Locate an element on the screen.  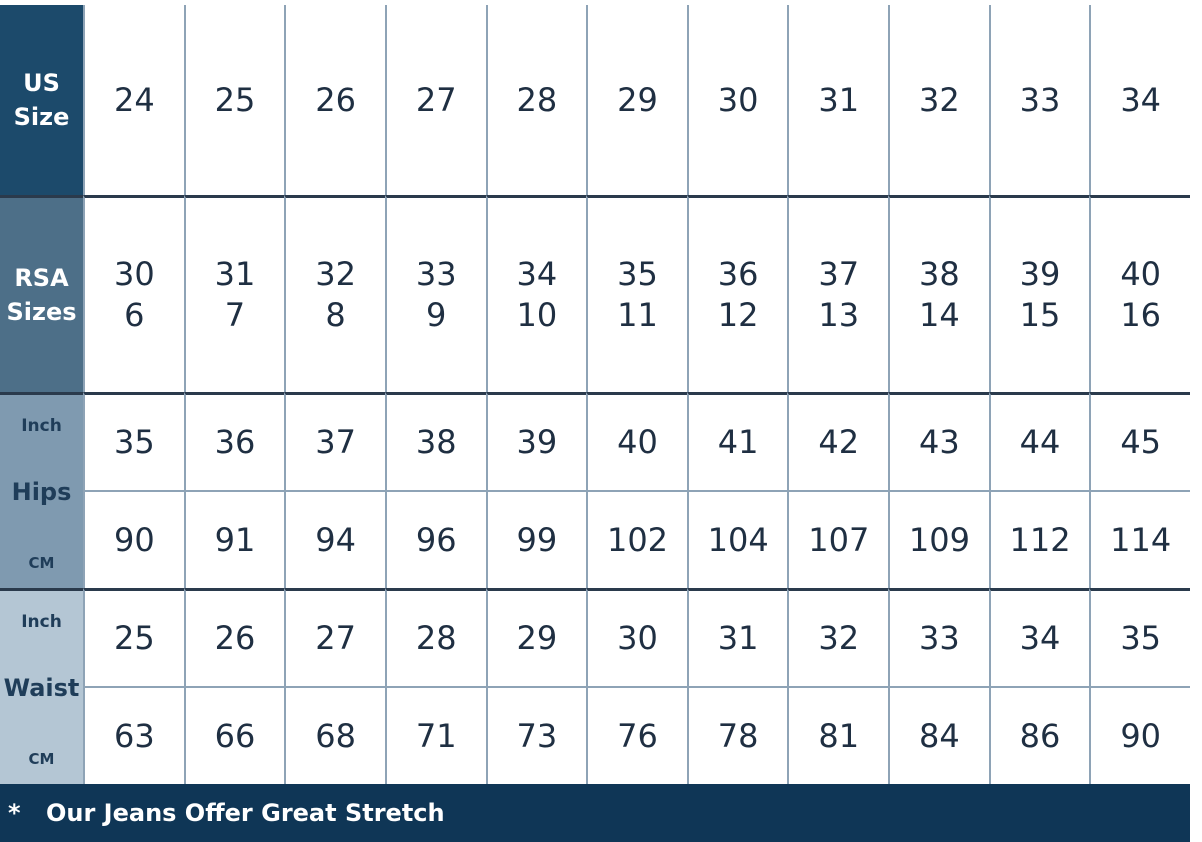
waist-cm-cell: 73 is located at coordinates (536, 735).